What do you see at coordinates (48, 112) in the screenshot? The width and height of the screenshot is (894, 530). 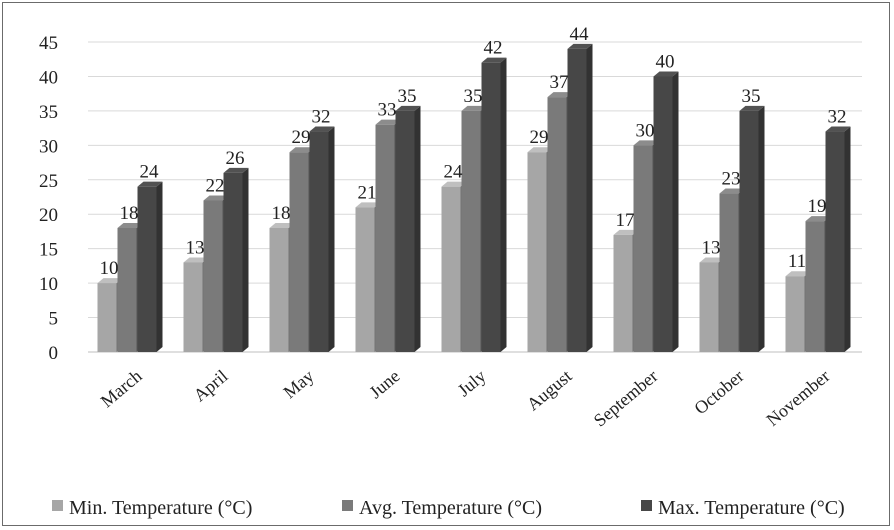 I see `y-tick-label: 35` at bounding box center [48, 112].